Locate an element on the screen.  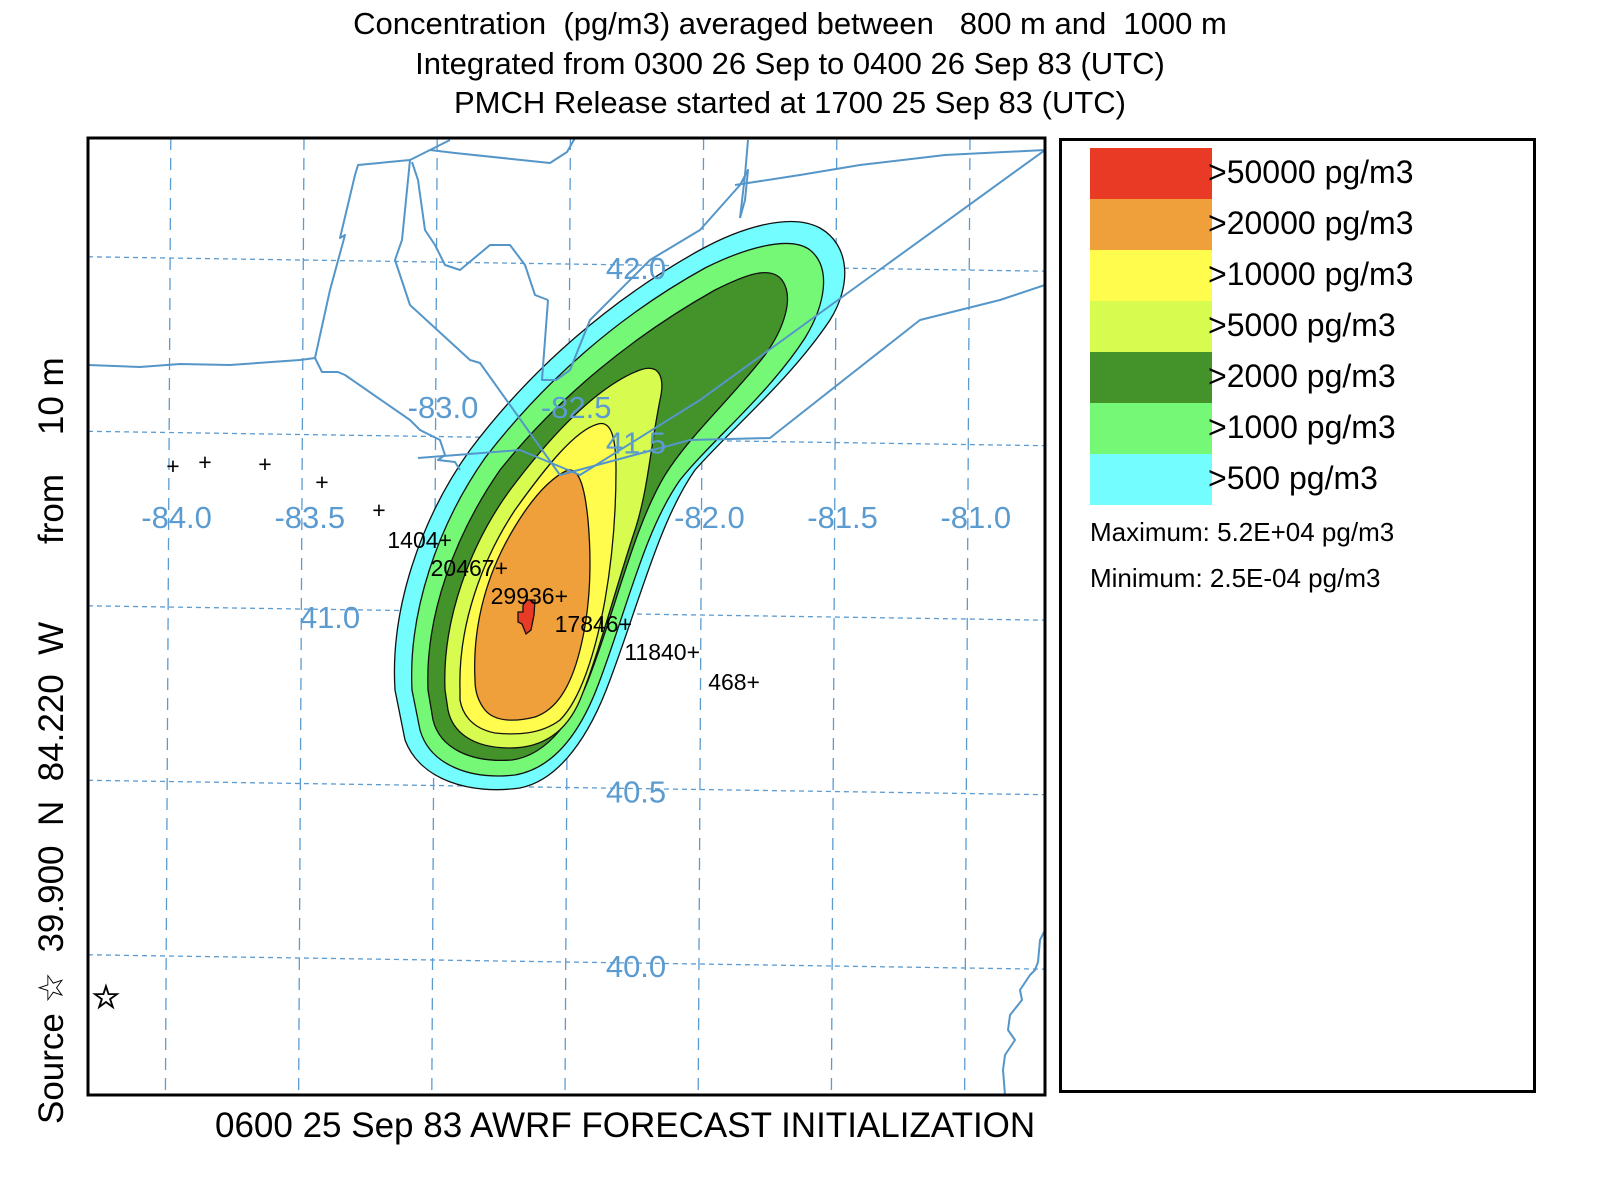
observations: + + + + +1404+20467+29936+17846+11840+ 468+ is located at coordinates (463, 572).